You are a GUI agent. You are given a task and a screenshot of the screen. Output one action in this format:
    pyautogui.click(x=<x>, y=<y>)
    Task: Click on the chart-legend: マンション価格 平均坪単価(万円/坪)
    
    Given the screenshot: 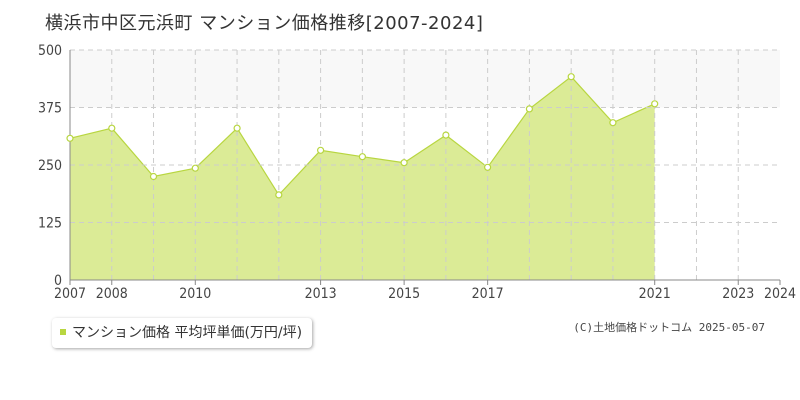 What is the action you would take?
    pyautogui.click(x=182, y=333)
    